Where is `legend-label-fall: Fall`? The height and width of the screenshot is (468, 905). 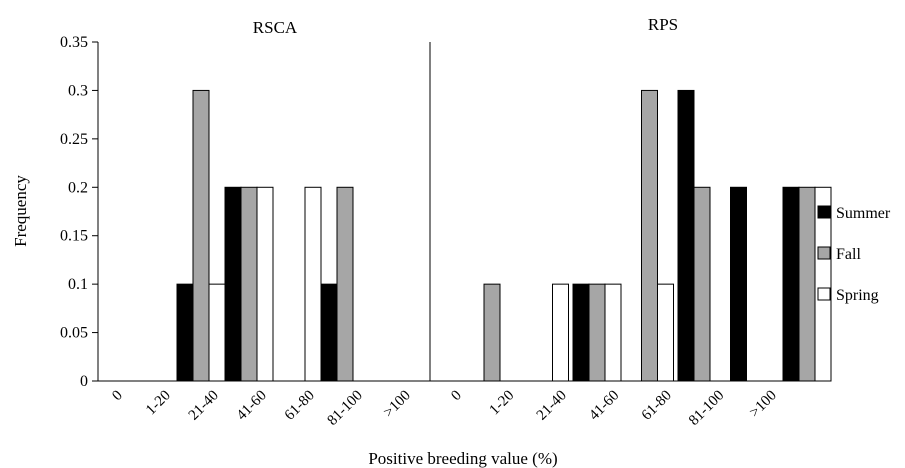 legend-label-fall: Fall is located at coordinates (848, 254).